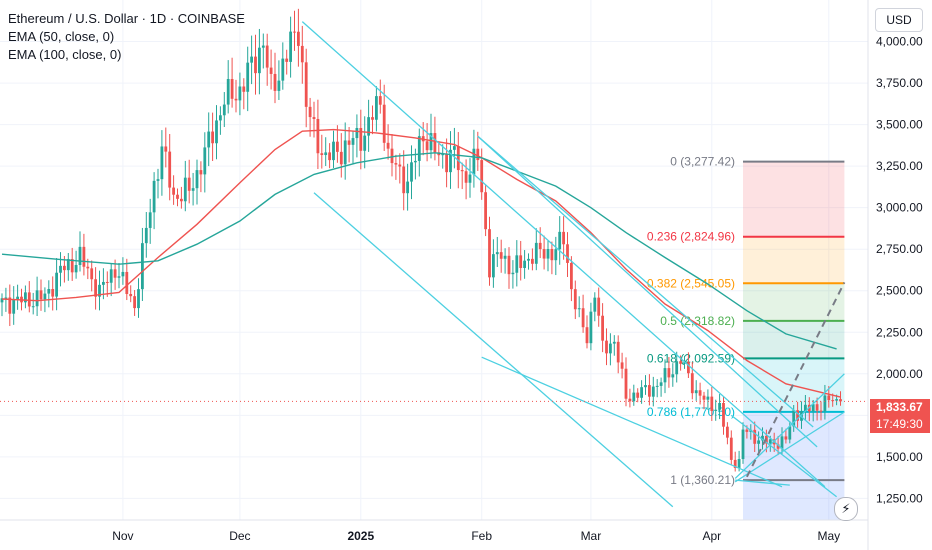  I want to click on trendline, so click(783, 456).